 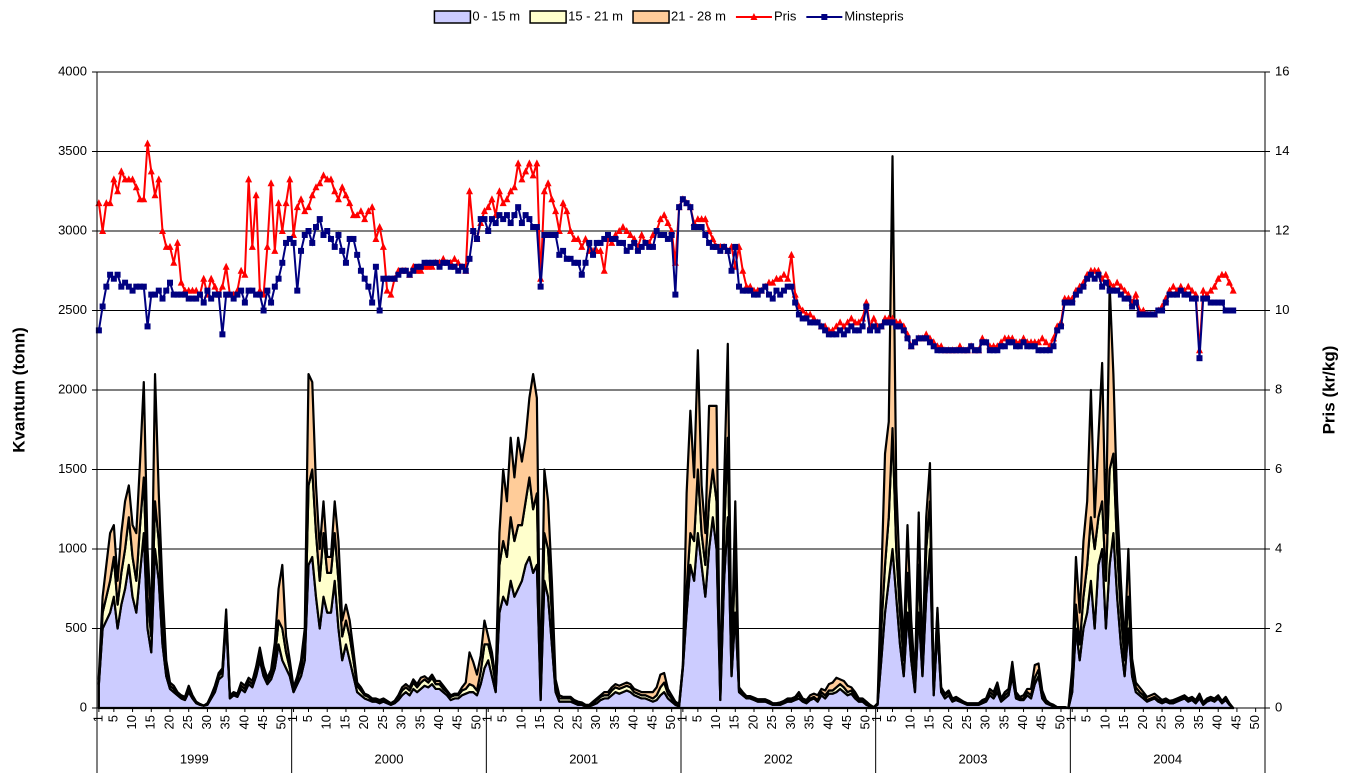 What do you see at coordinates (824, 17) in the screenshot?
I see `legend-marker` at bounding box center [824, 17].